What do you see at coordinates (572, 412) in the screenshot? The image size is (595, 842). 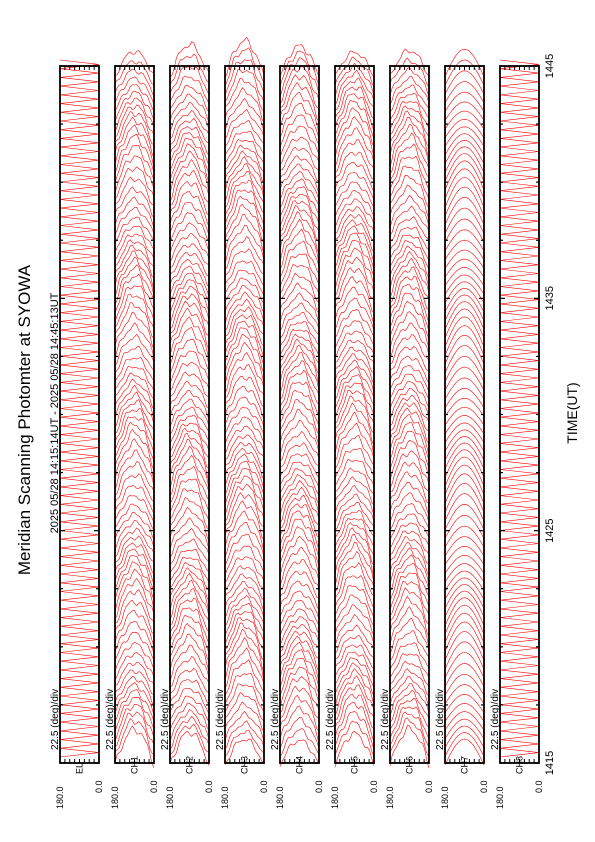 I see `x-axis-label: TIME(UT)` at bounding box center [572, 412].